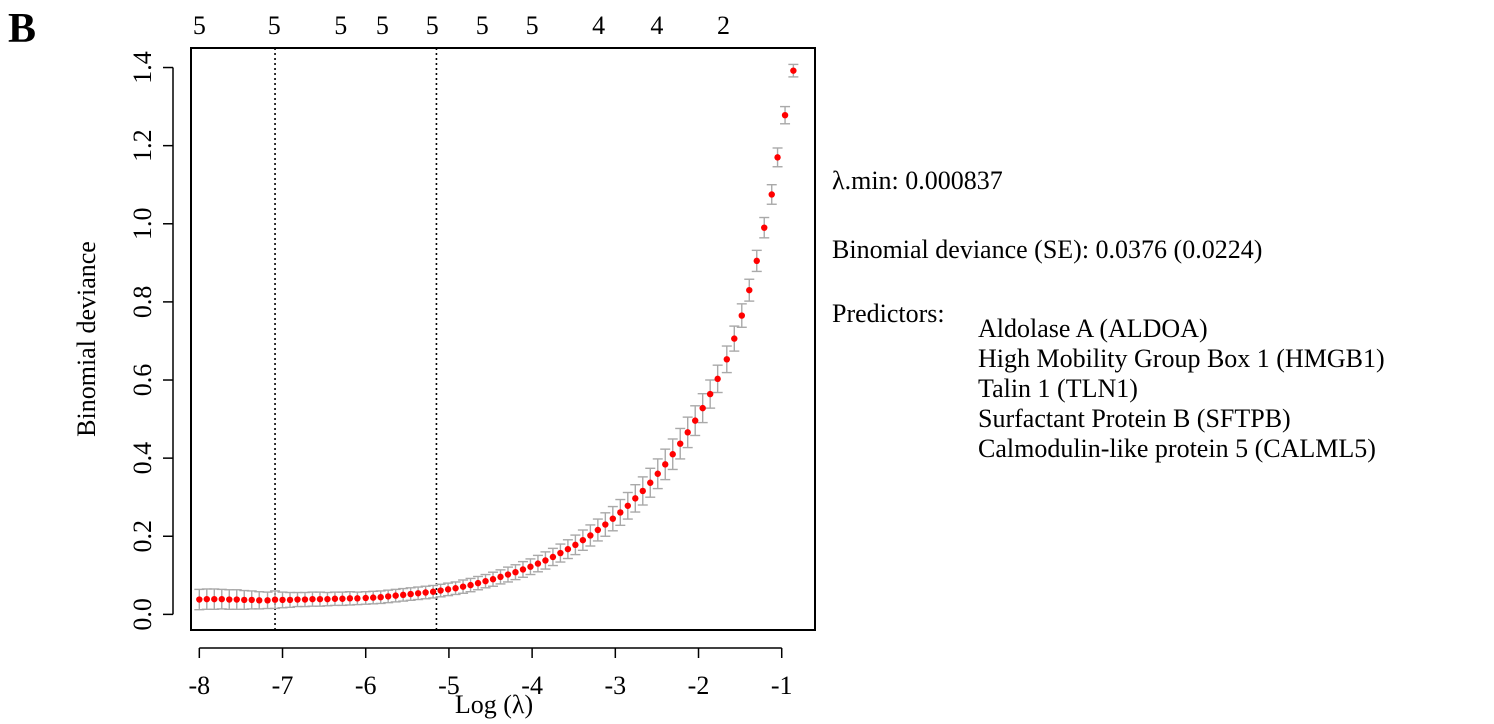 The height and width of the screenshot is (724, 1494). I want to click on predictor-item: Talin 1 (TLN1), so click(1181, 389).